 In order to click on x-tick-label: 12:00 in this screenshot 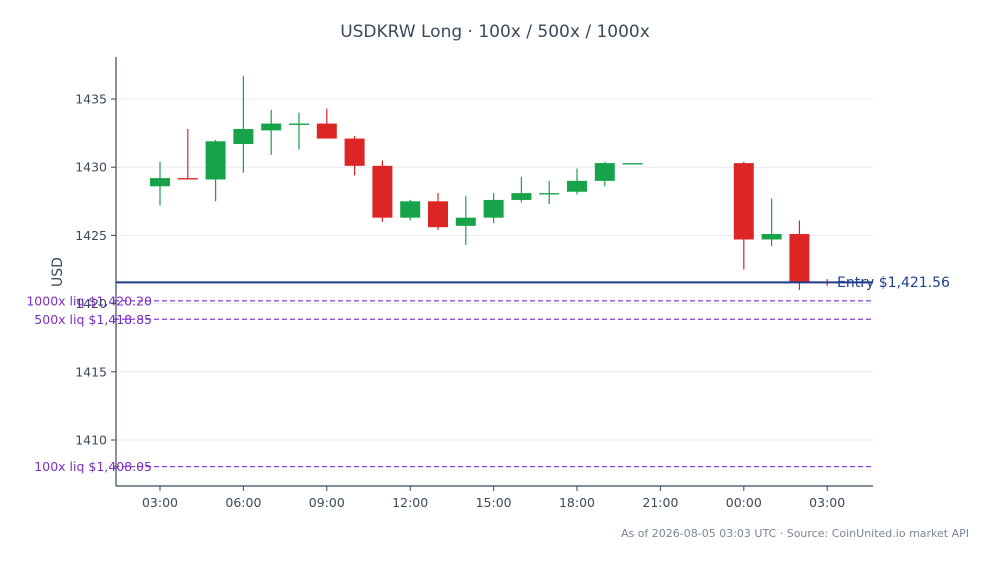, I will do `click(410, 502)`.